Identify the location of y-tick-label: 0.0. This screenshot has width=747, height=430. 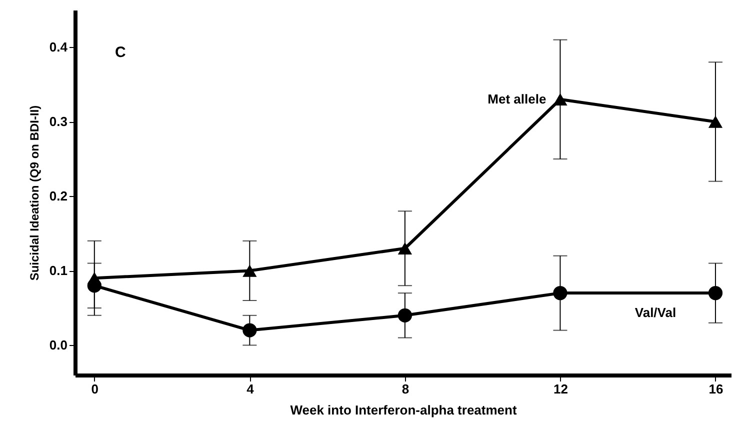
(58, 345).